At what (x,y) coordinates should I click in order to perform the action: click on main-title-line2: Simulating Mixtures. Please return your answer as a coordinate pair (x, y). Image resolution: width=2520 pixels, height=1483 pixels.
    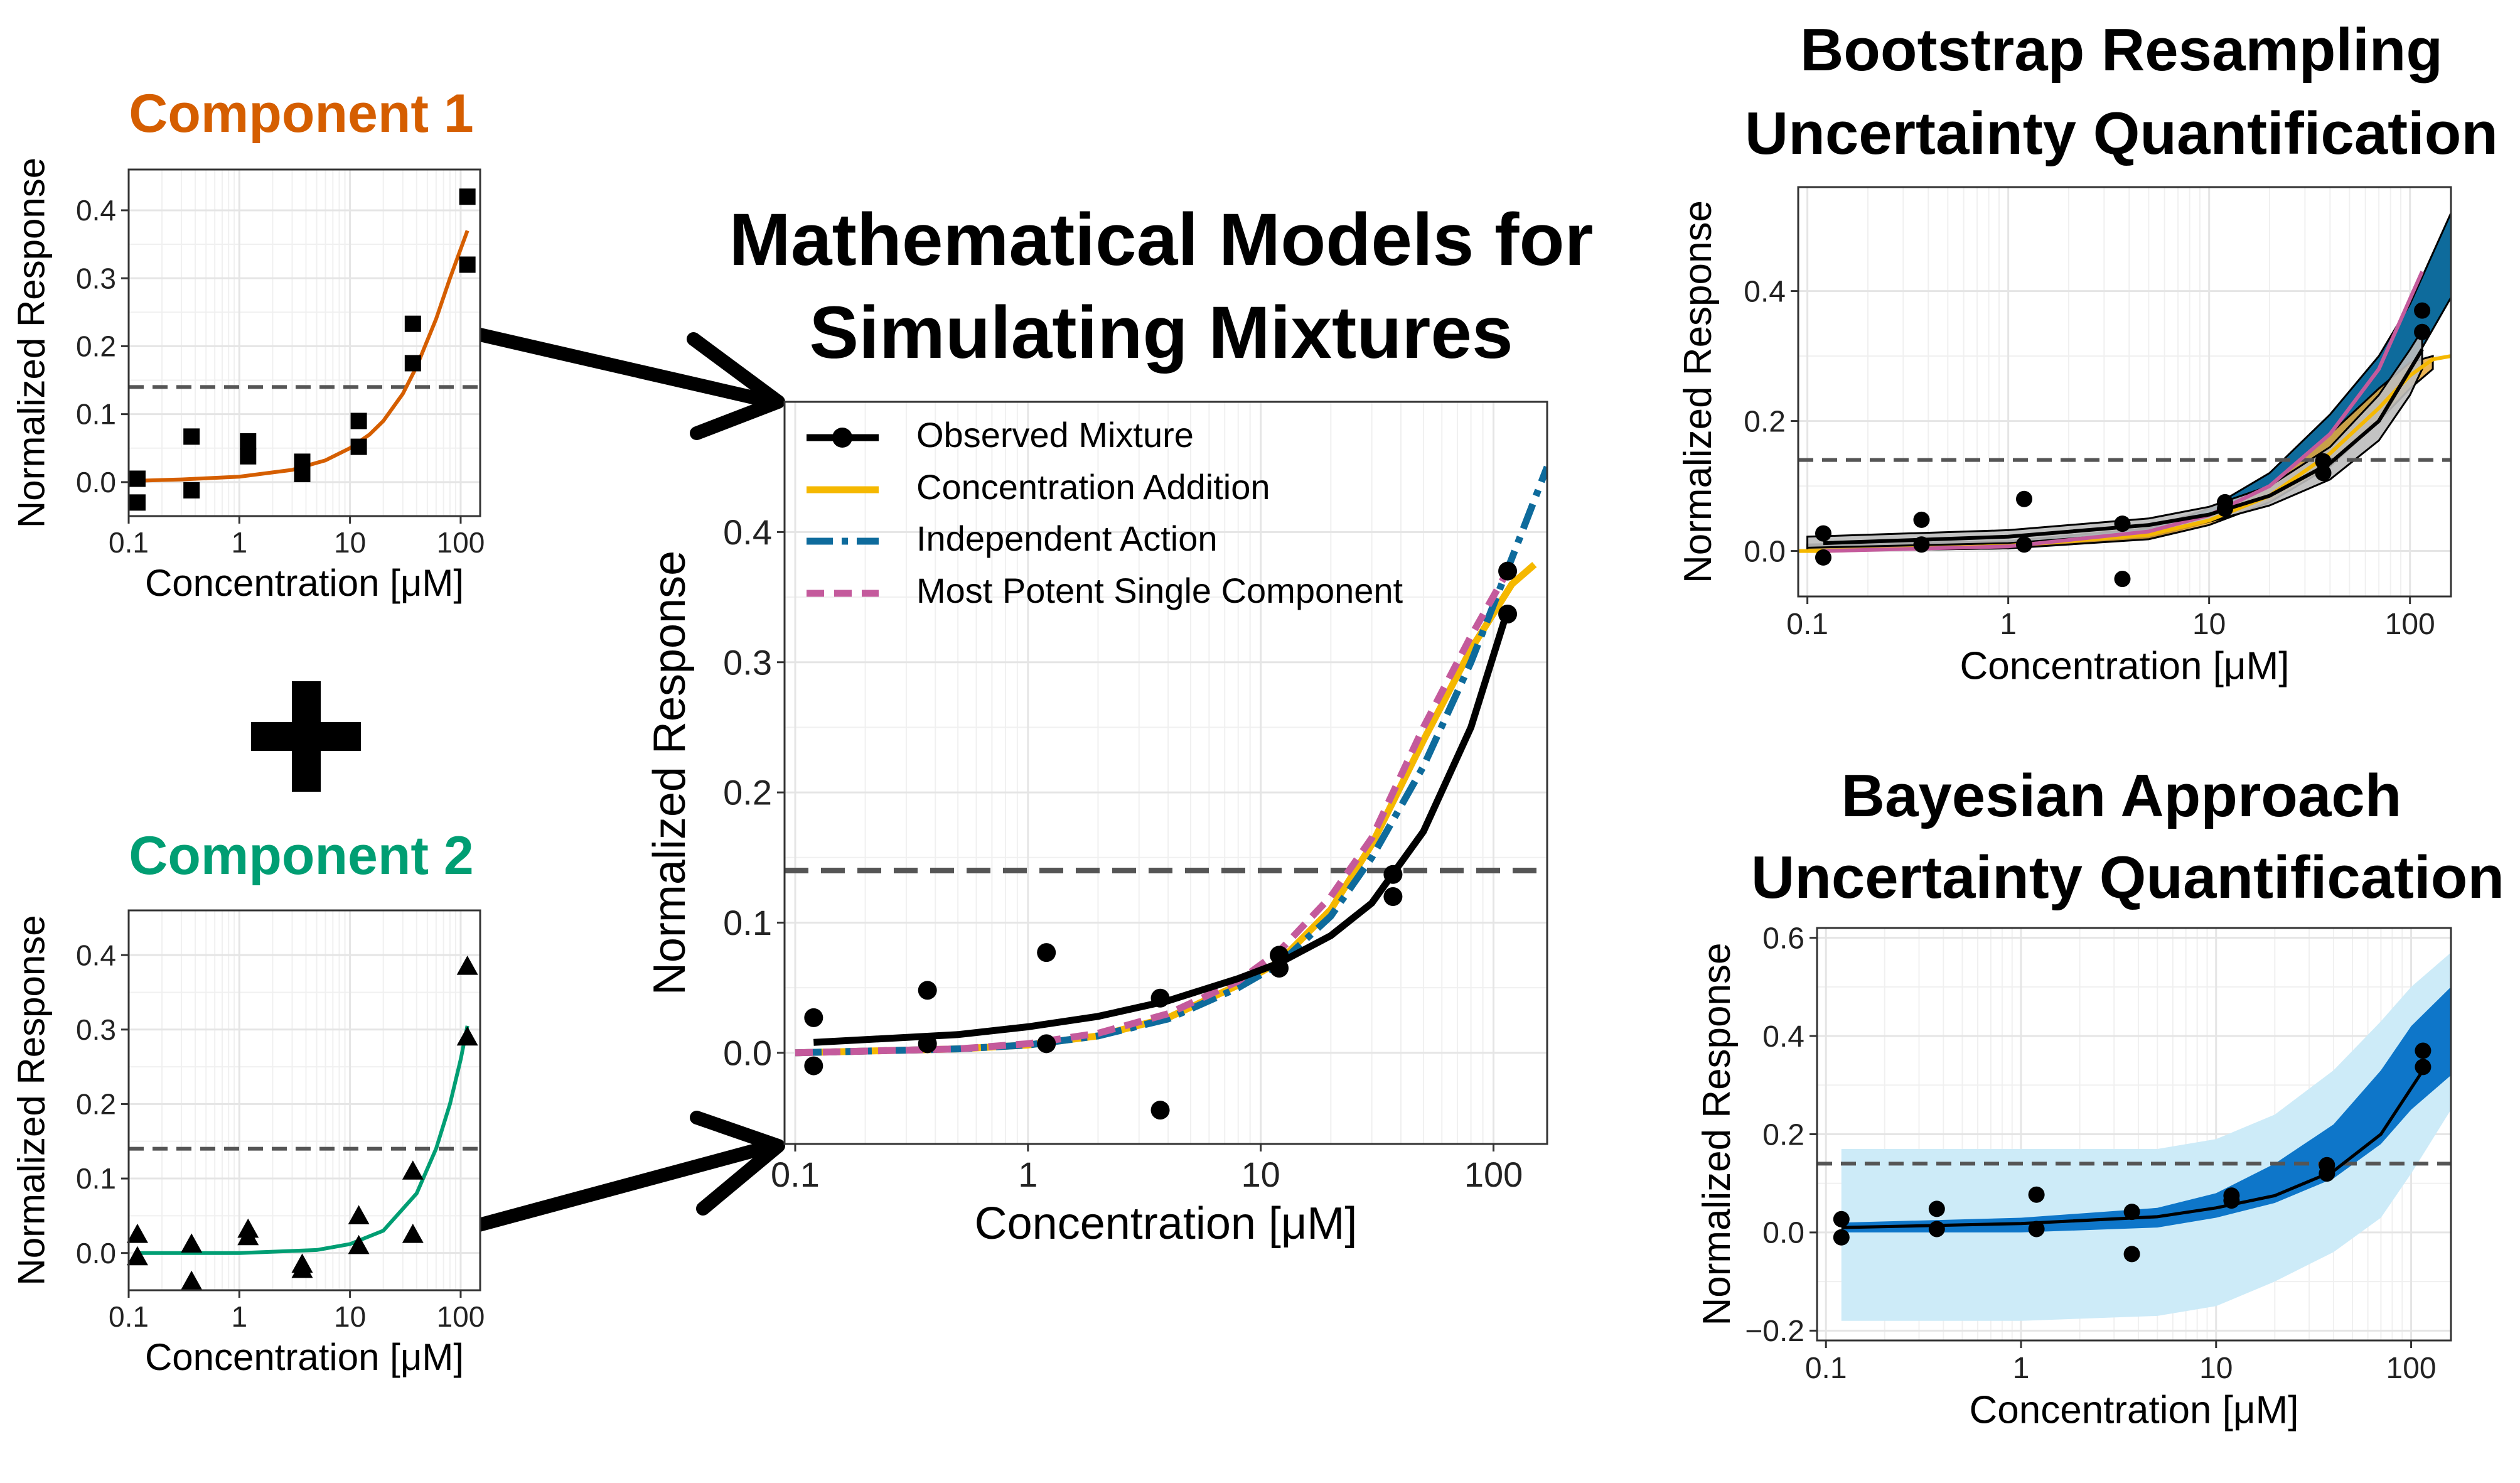
    Looking at the image, I should click on (1161, 332).